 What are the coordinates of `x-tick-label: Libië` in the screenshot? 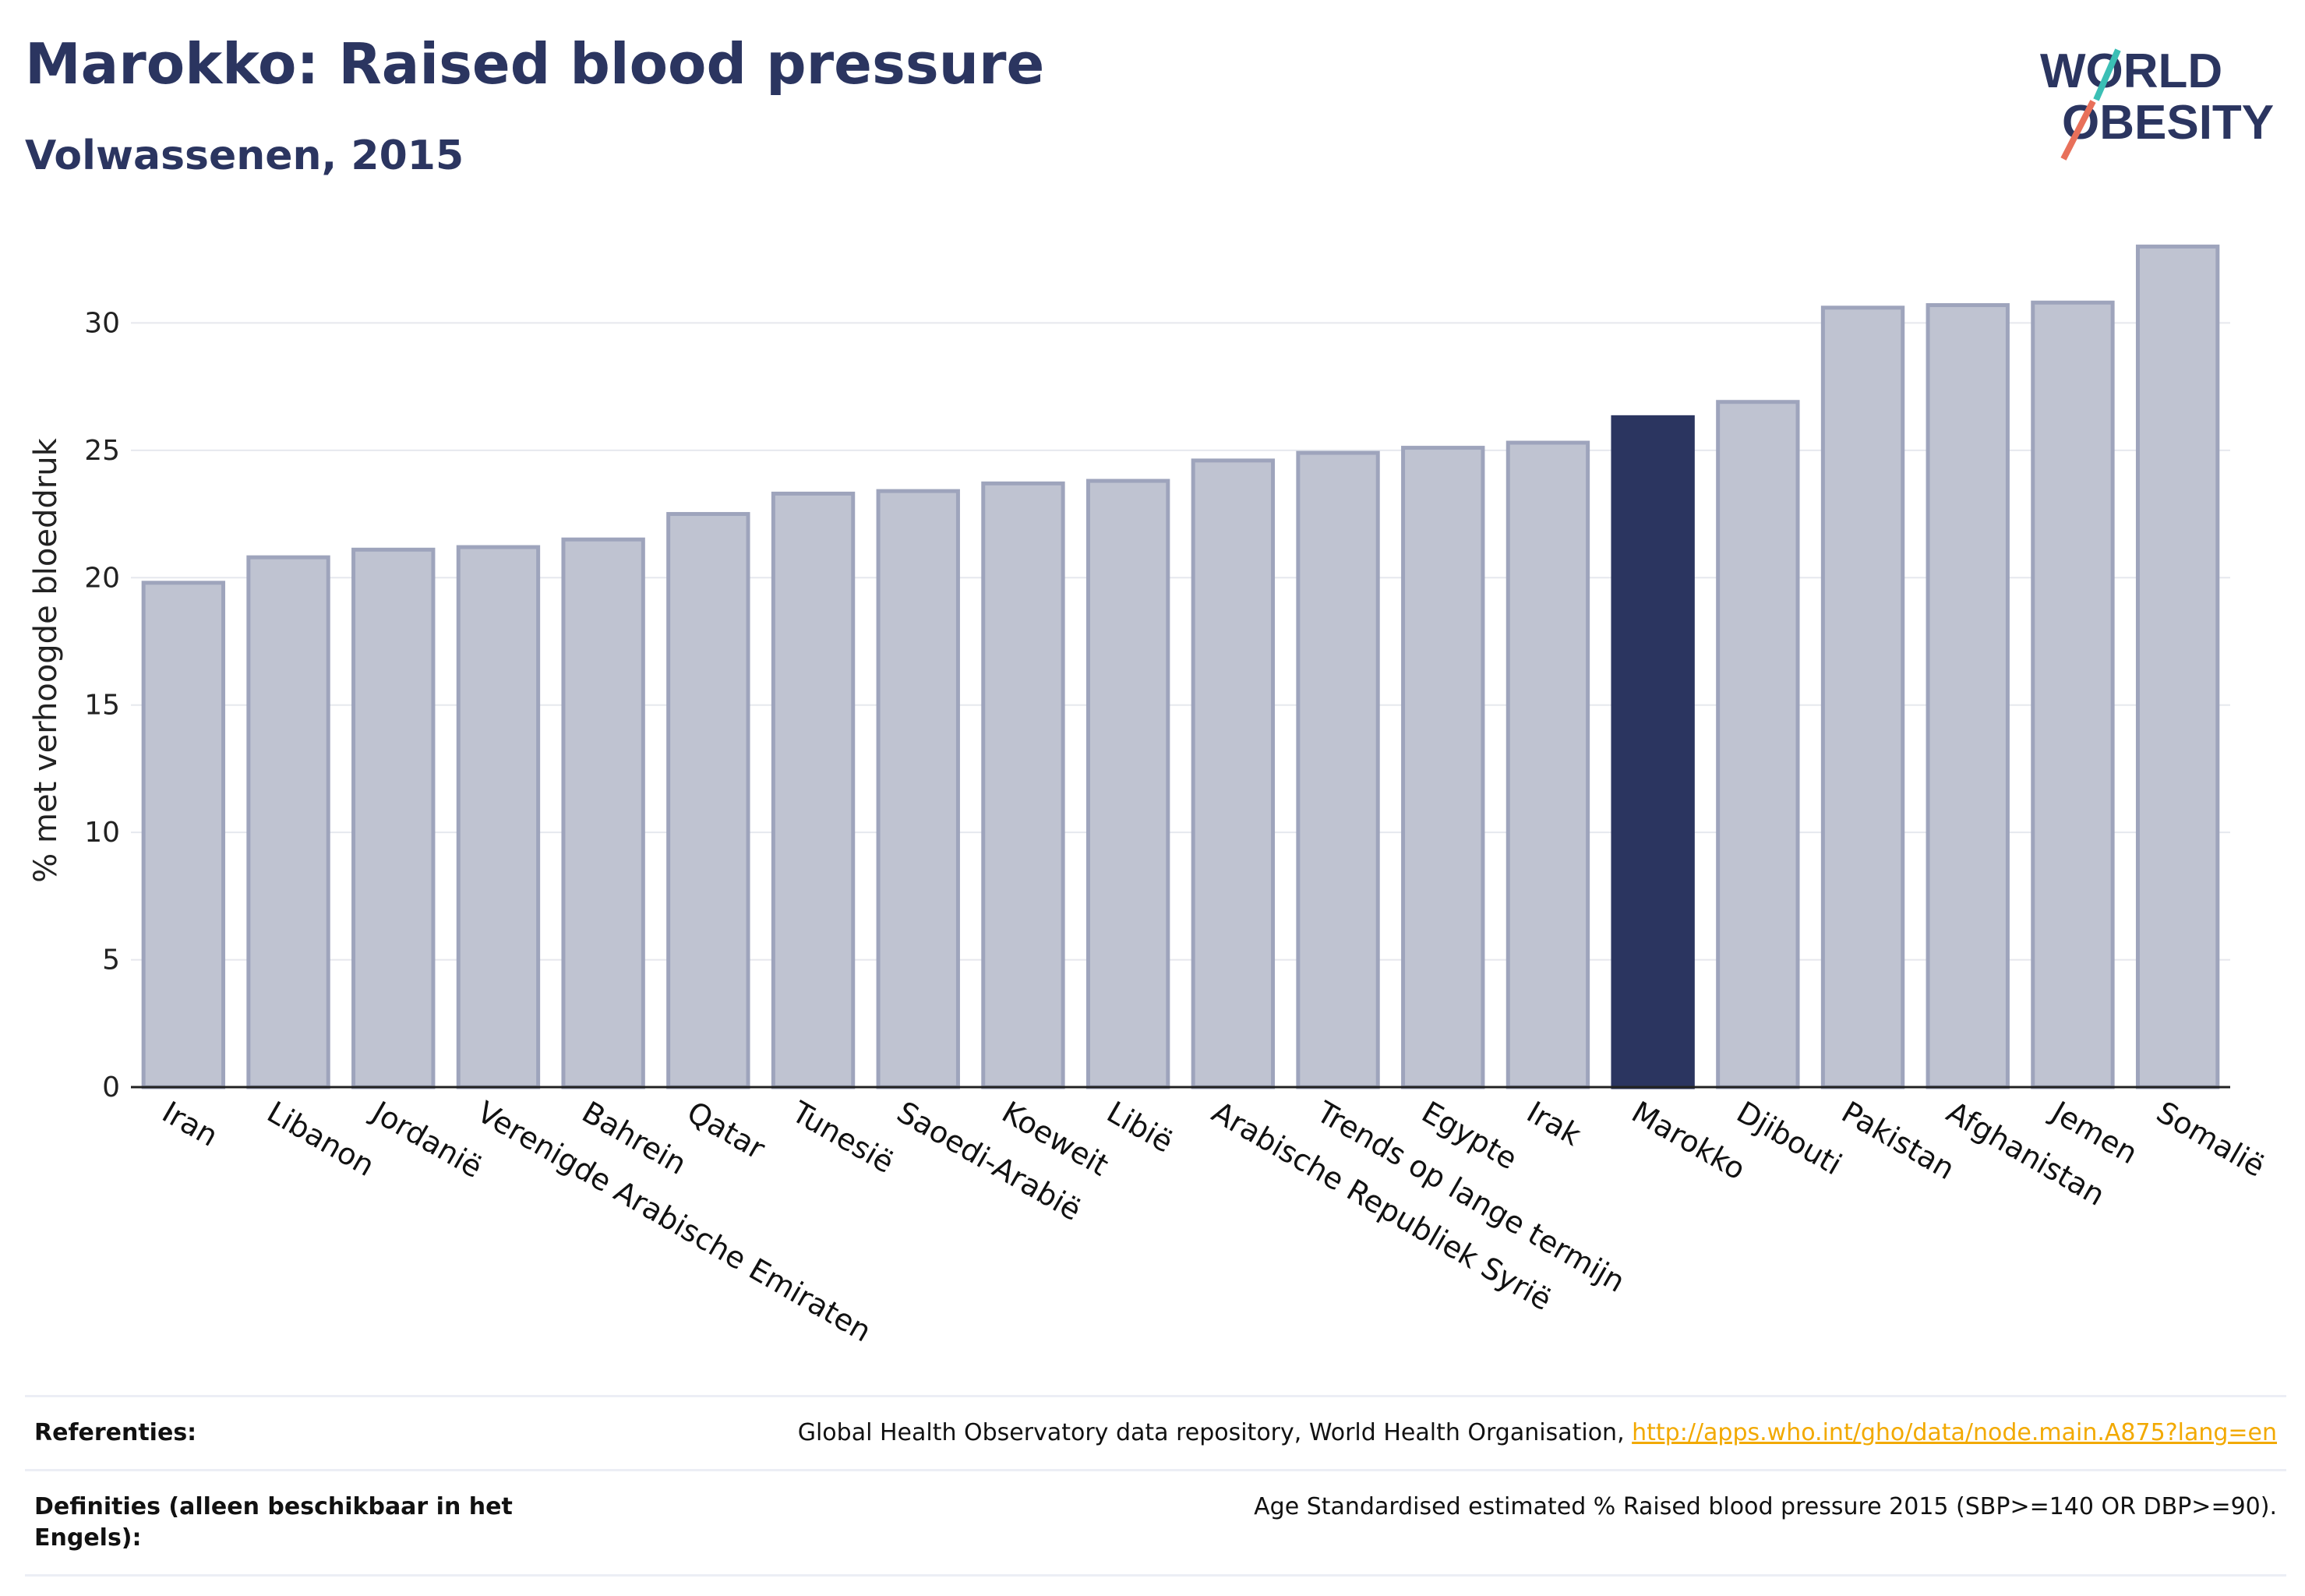 It's located at (1140, 1127).